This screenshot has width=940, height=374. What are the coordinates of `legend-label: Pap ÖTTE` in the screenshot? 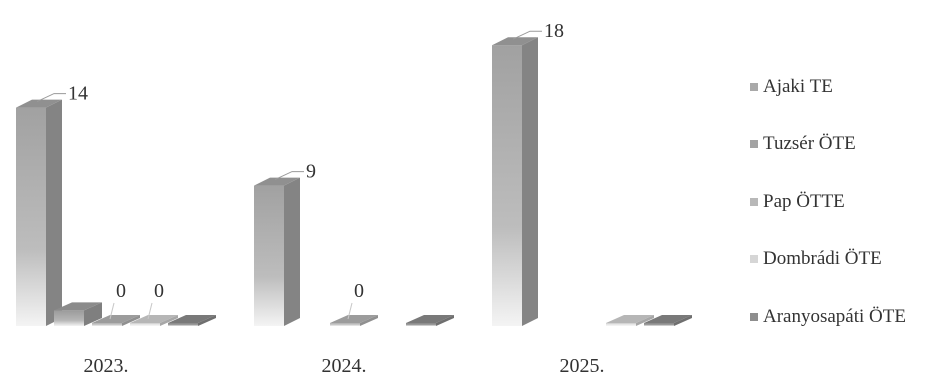 It's located at (804, 201).